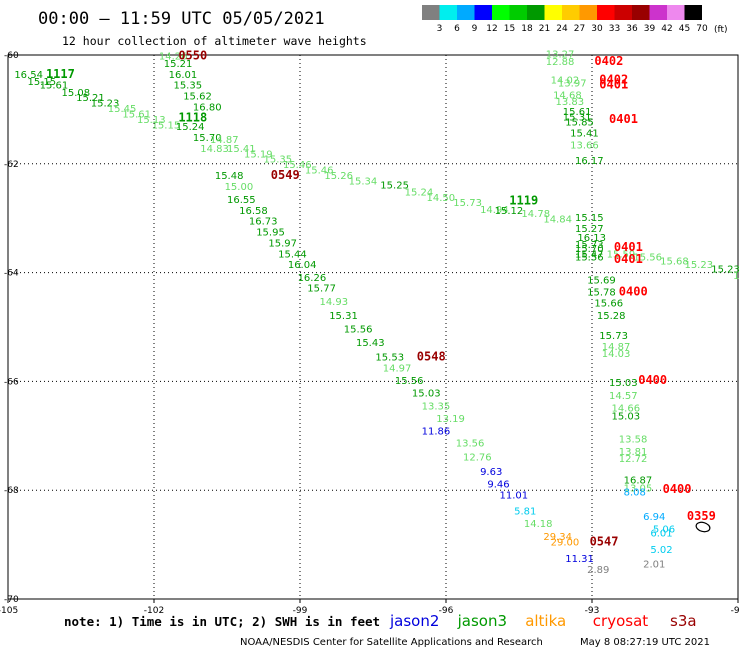  I want to click on wave-height-value: 2.01, so click(654, 564).